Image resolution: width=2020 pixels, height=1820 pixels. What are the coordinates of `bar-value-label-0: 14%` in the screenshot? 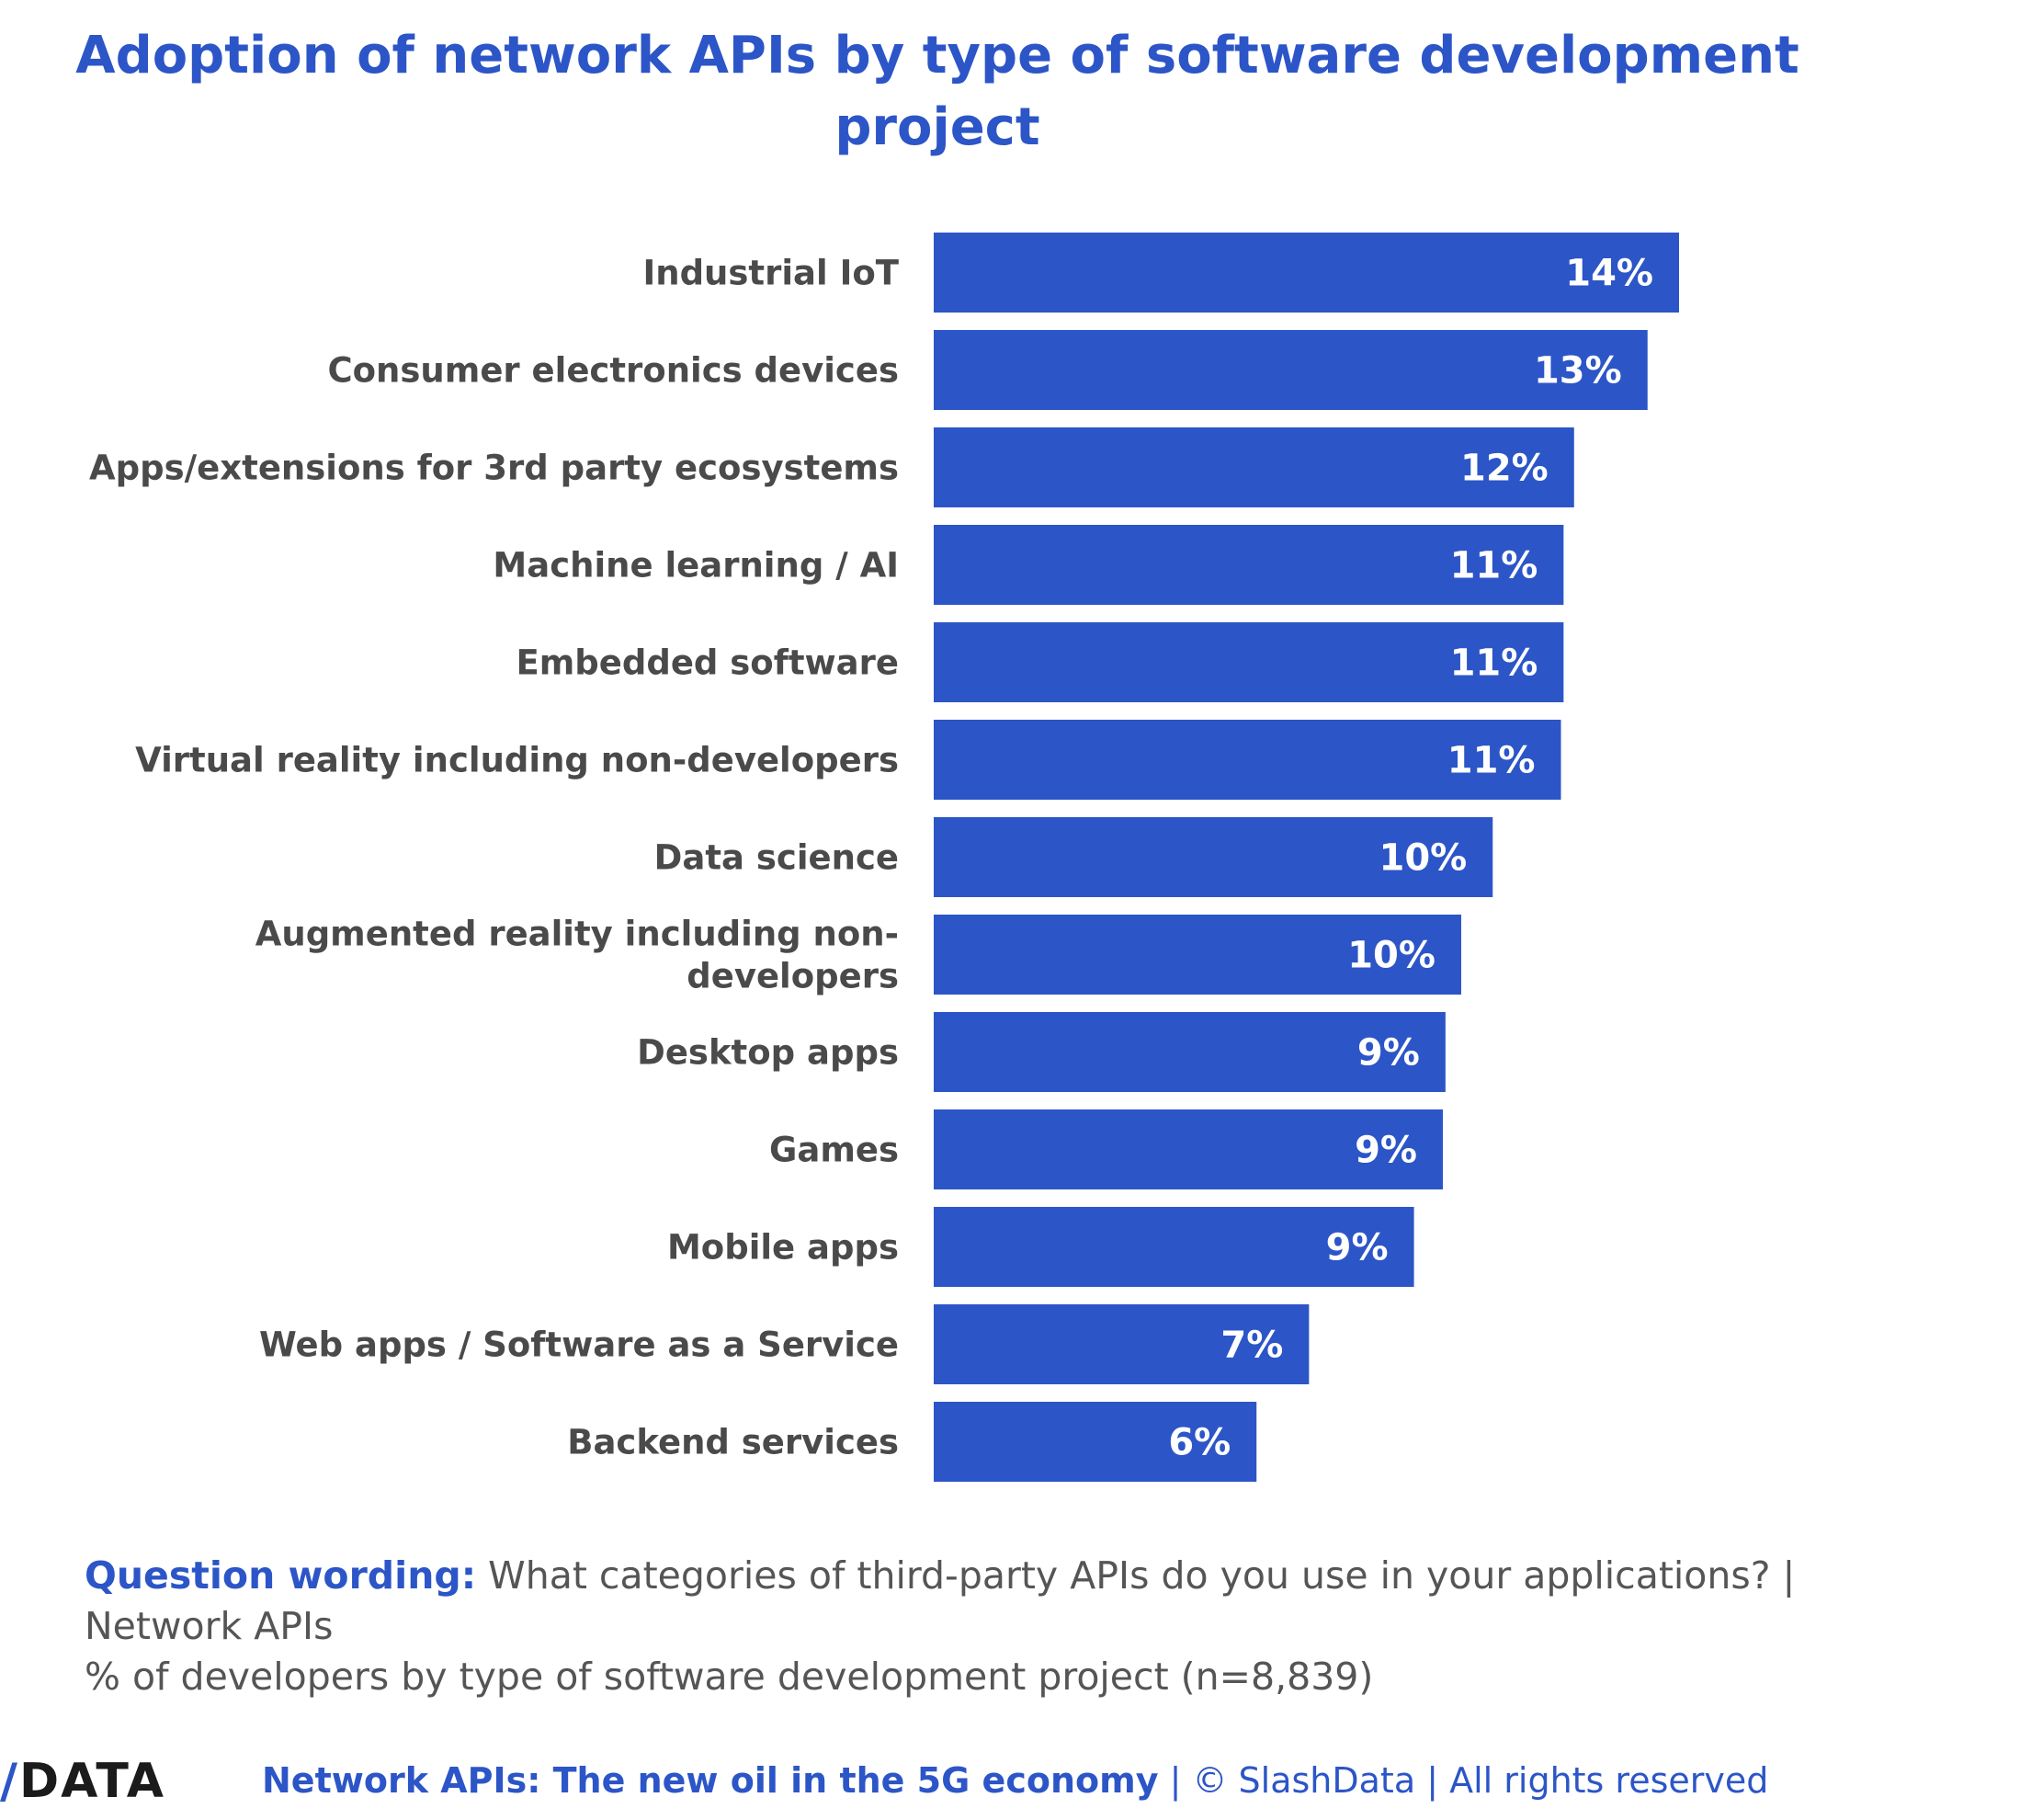 It's located at (1609, 274).